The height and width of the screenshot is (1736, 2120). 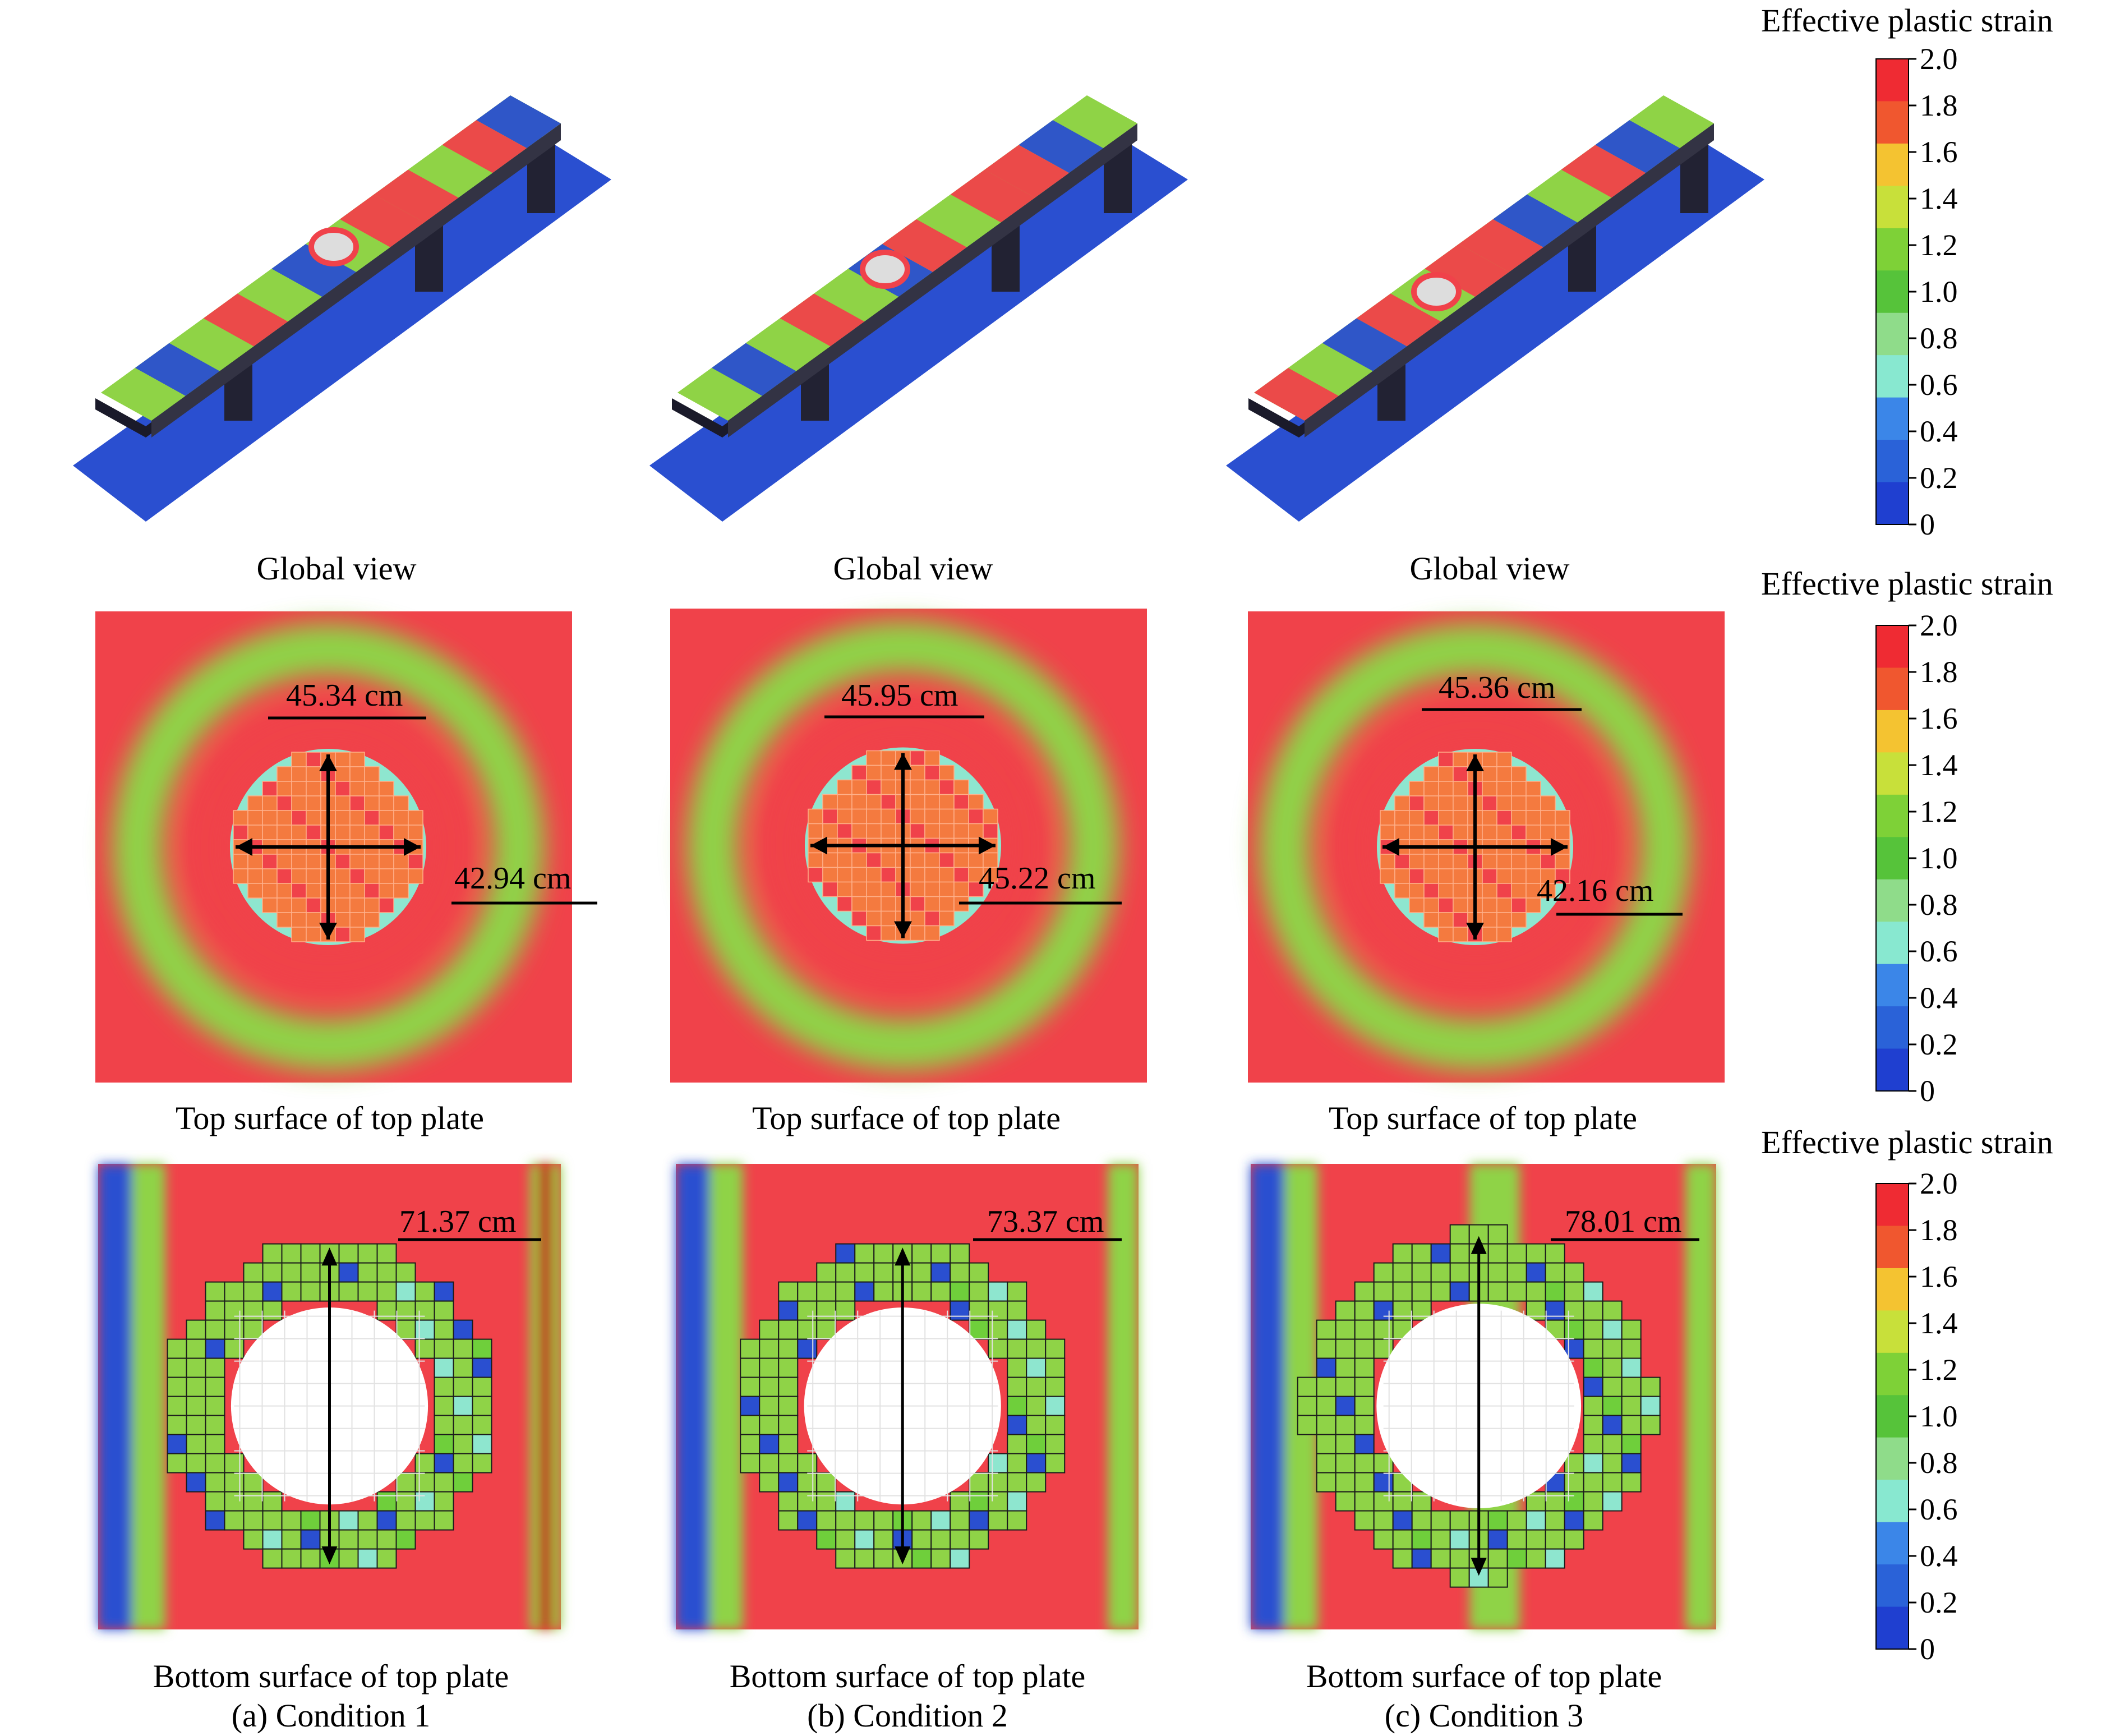 What do you see at coordinates (336, 568) in the screenshot?
I see `caption-global-1: Global view` at bounding box center [336, 568].